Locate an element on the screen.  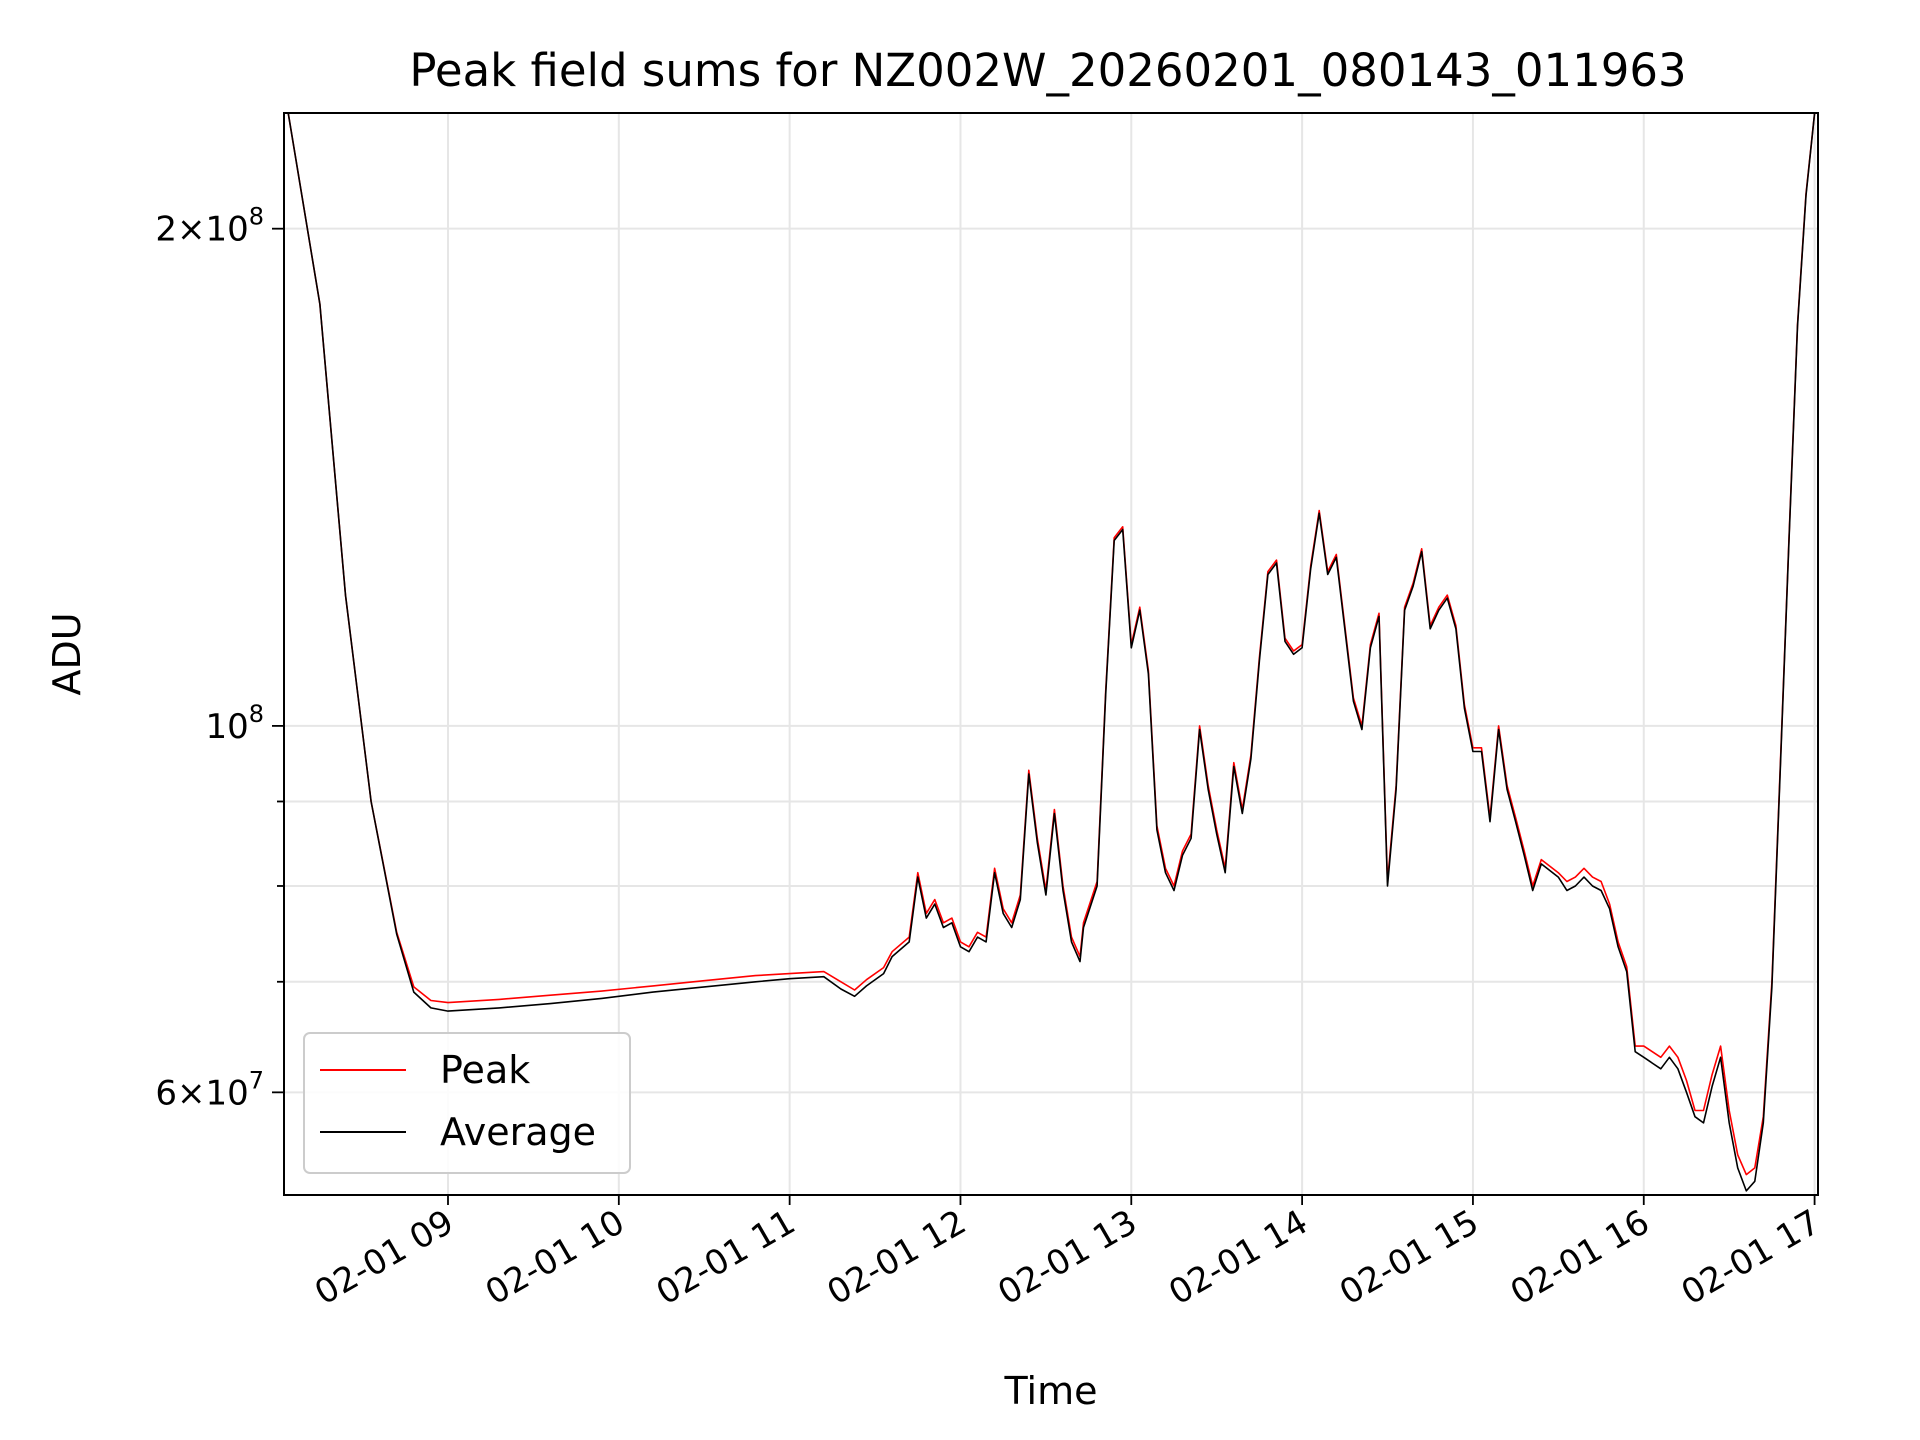
y-tick-label: 2×108 is located at coordinates (209, 226).